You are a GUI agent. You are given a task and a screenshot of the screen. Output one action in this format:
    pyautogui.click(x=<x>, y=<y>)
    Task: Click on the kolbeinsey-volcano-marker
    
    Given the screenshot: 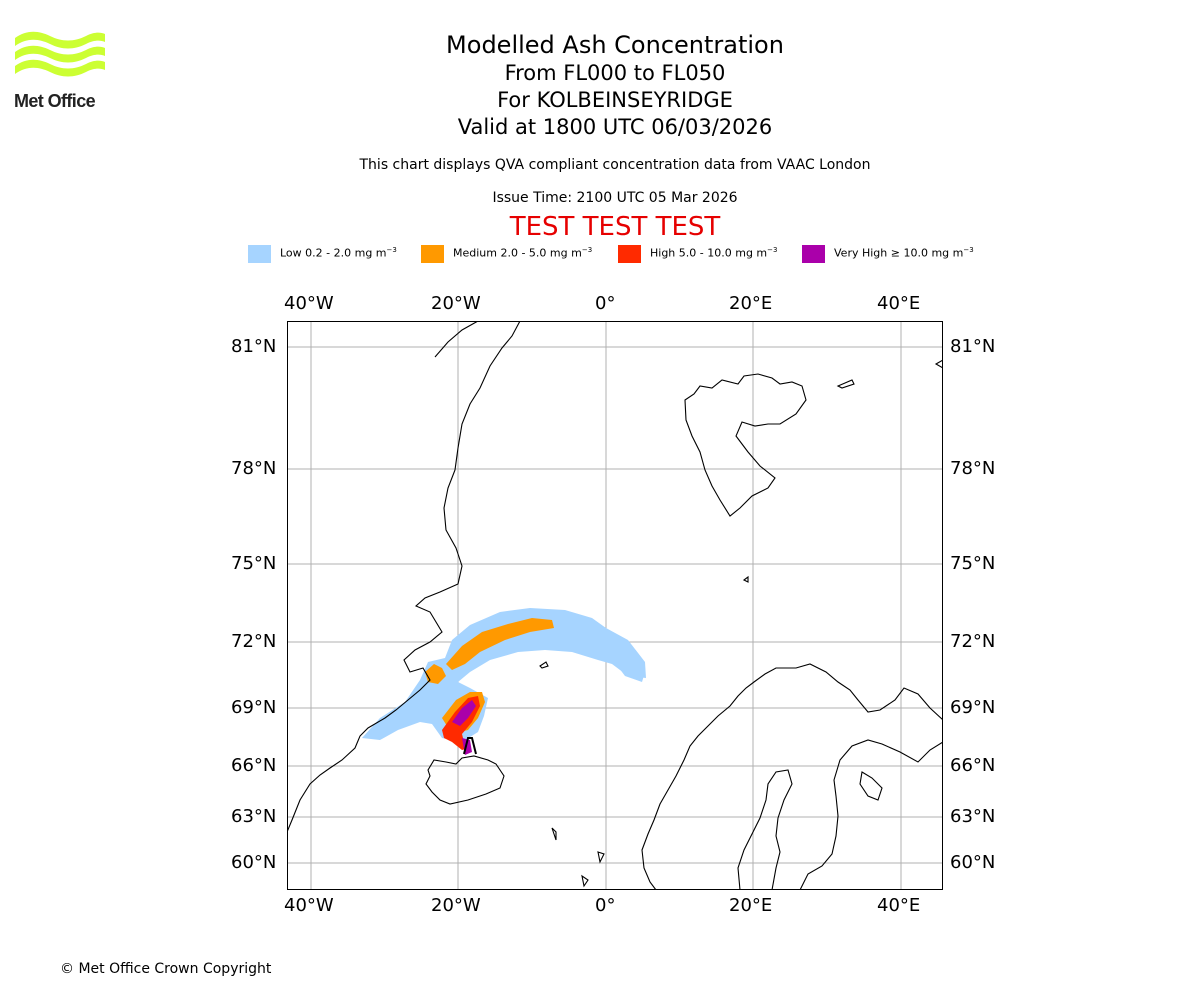 What is the action you would take?
    pyautogui.click(x=470, y=746)
    